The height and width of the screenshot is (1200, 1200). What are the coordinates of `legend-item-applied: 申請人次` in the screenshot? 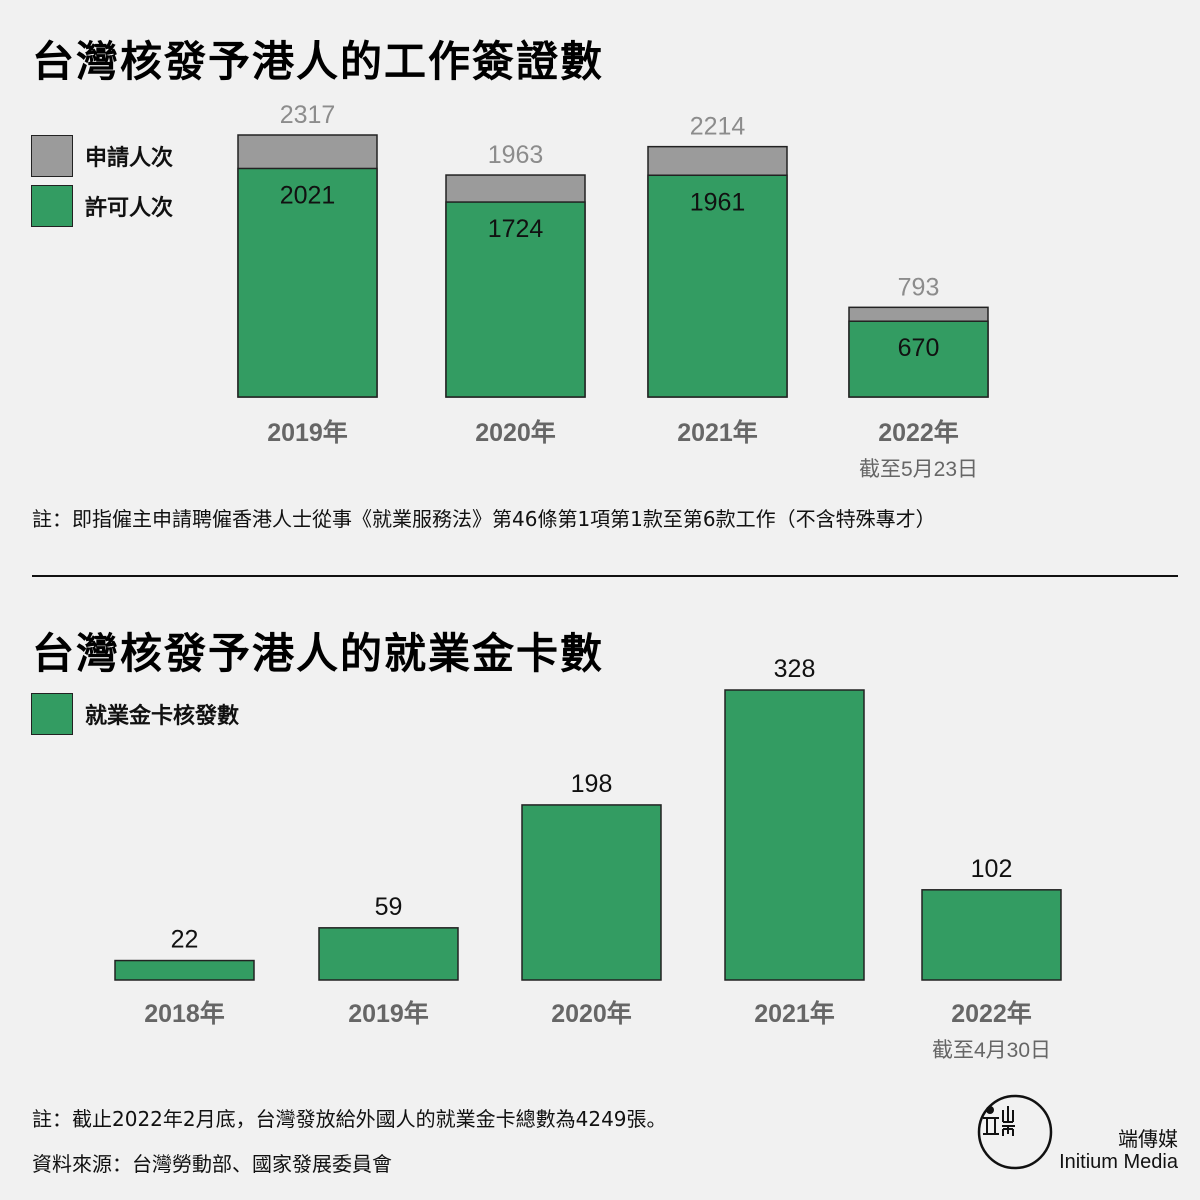 It's located at (102, 156).